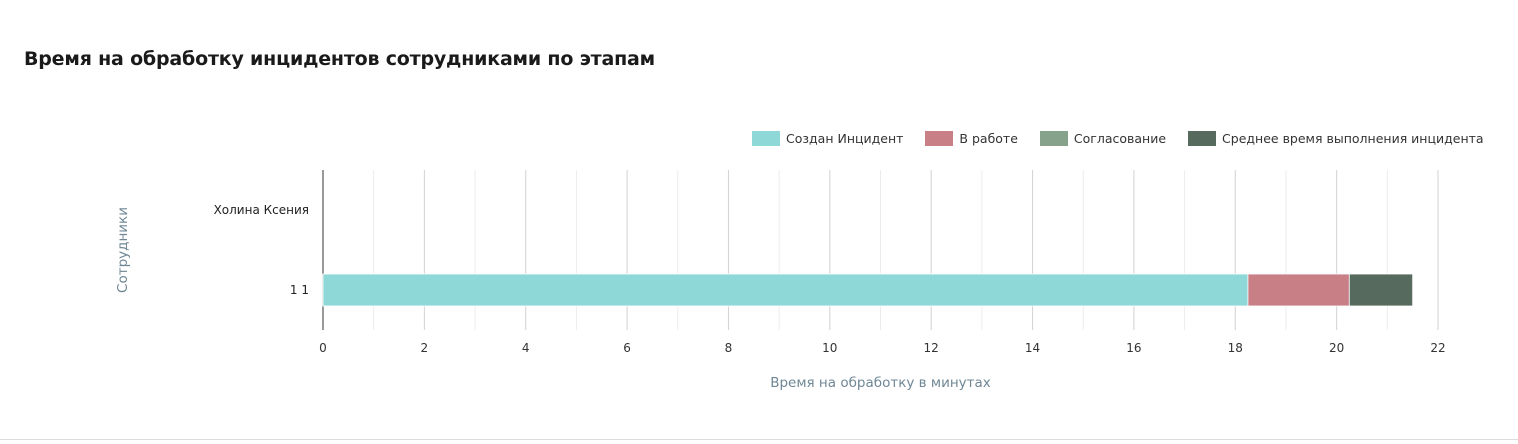 This screenshot has width=1518, height=444. Describe the element at coordinates (261, 210) in the screenshot. I see `y-category-label: Холина Ксения` at that location.